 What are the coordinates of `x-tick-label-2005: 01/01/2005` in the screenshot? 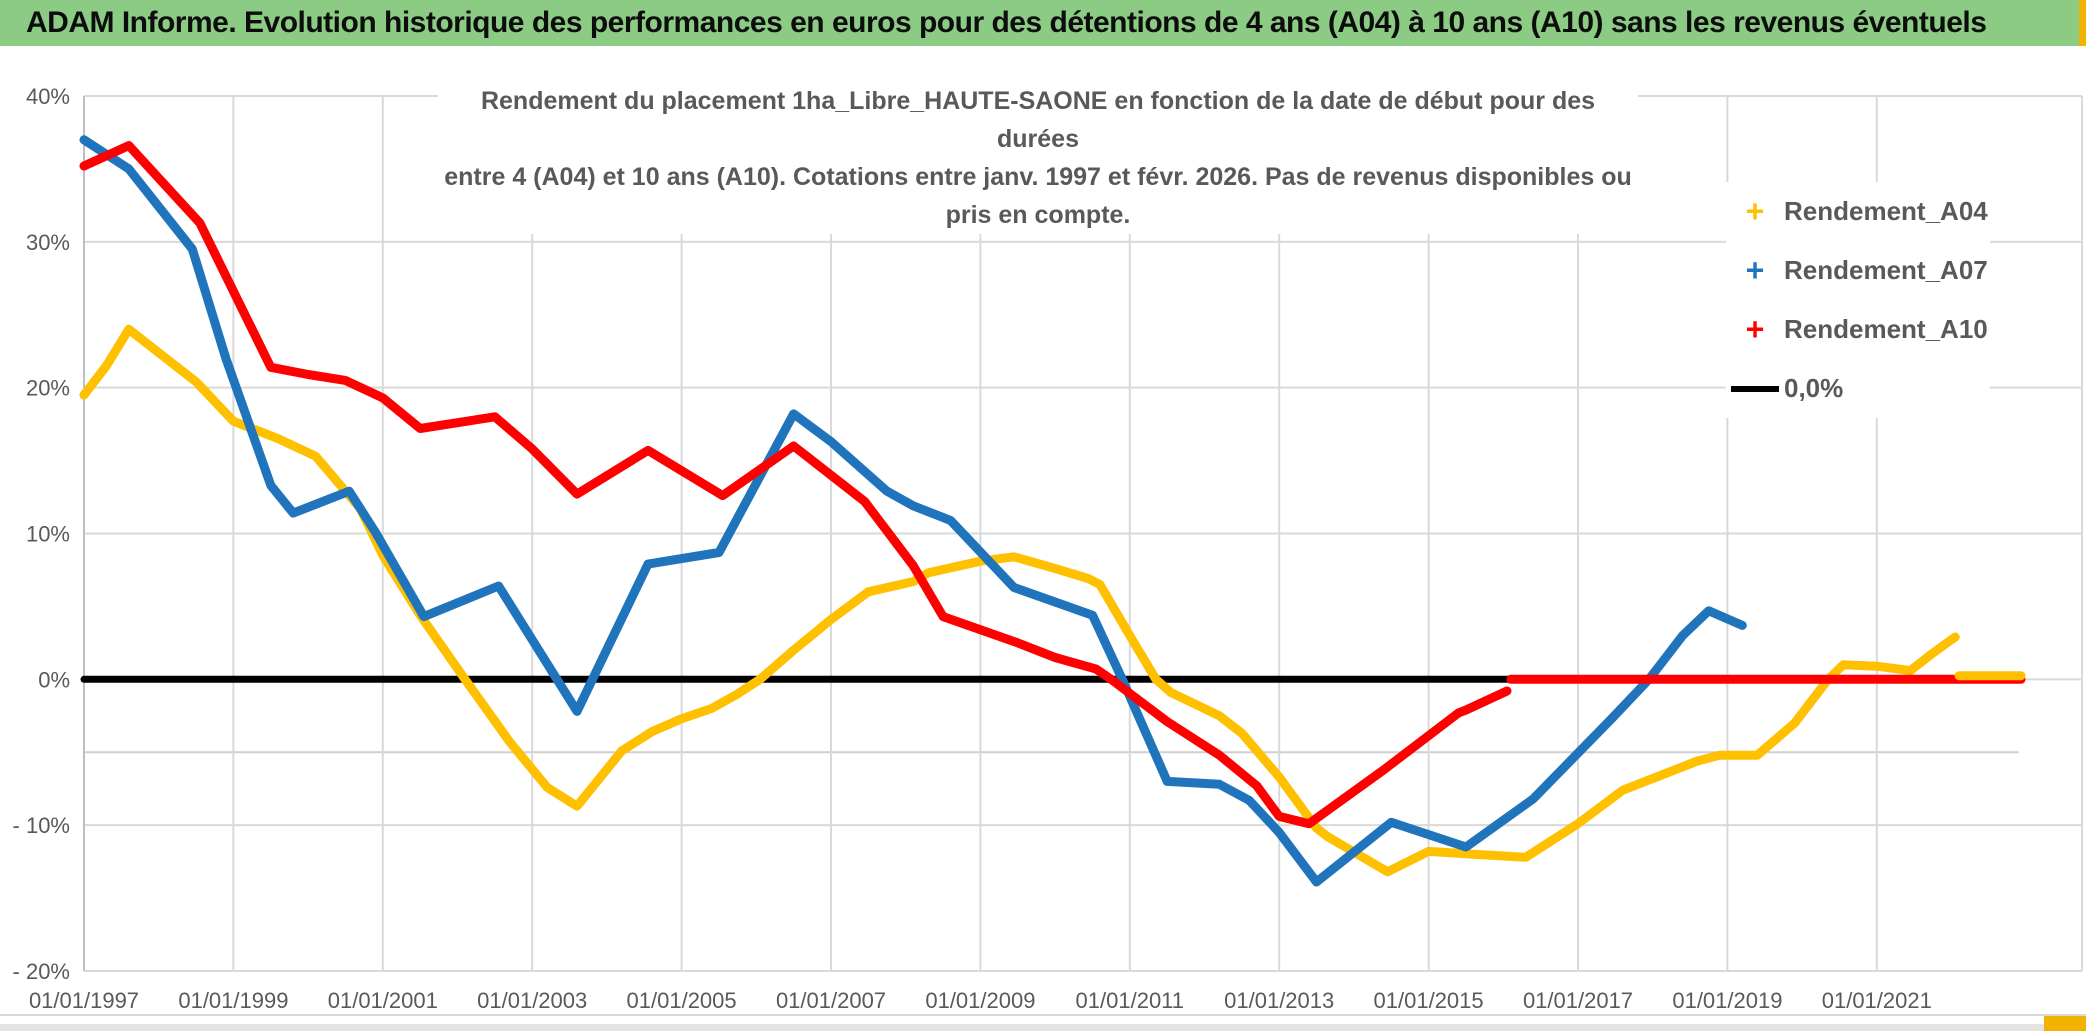 It's located at (682, 1000).